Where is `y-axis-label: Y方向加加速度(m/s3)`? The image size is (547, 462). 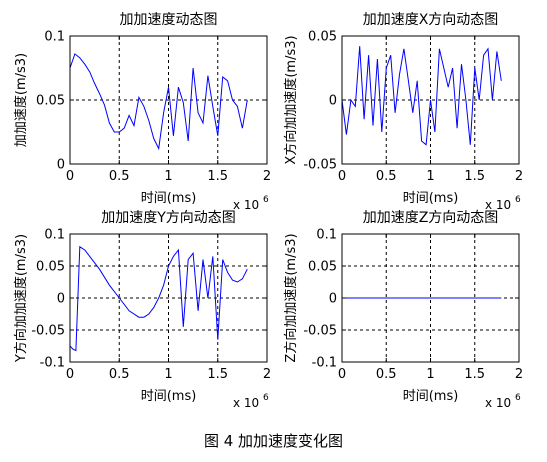 y-axis-label: Y方向加加速度(m/s3) is located at coordinates (21, 298).